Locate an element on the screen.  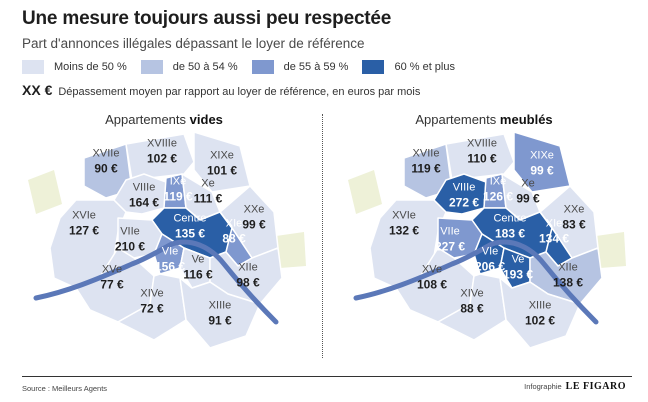
district-name: XVIIe is located at coordinates (106, 153).